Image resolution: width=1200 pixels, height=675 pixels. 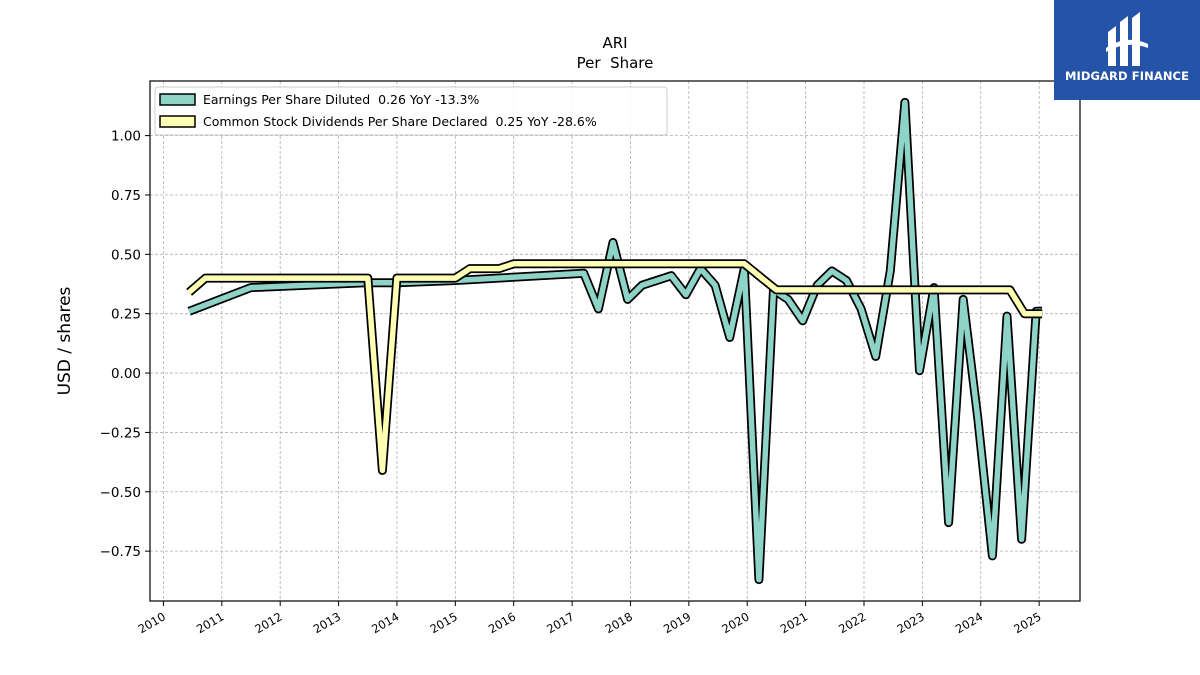 I want to click on y-tick-label: −0.50, so click(x=120, y=493).